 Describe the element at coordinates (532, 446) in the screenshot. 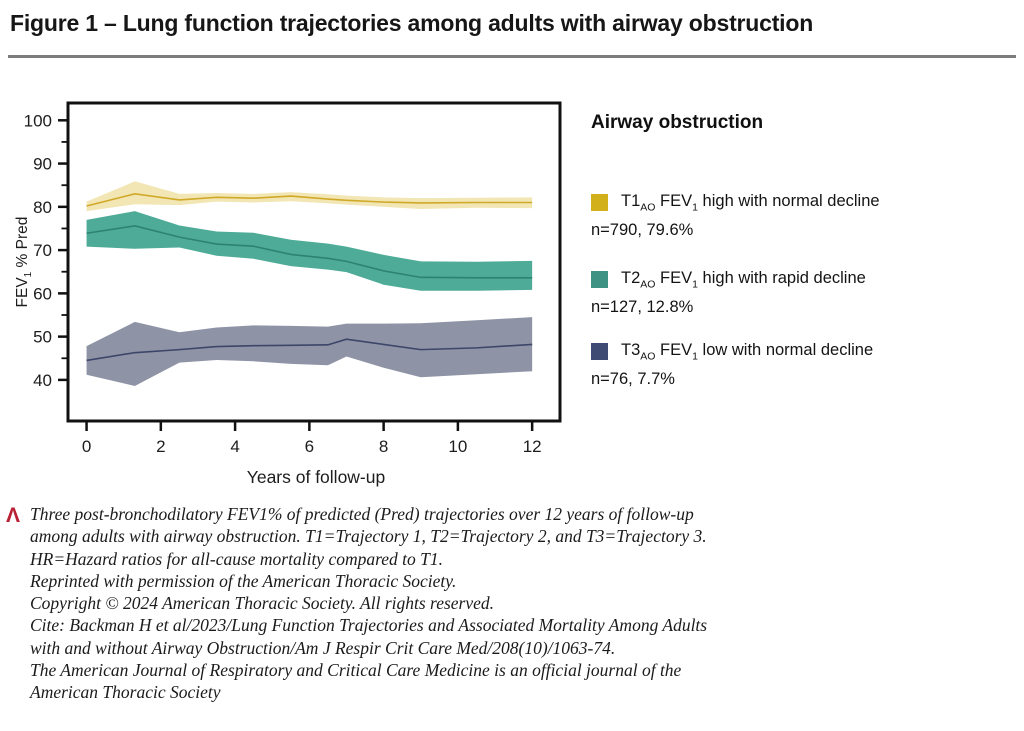

I see `x-tick-label: 12` at that location.